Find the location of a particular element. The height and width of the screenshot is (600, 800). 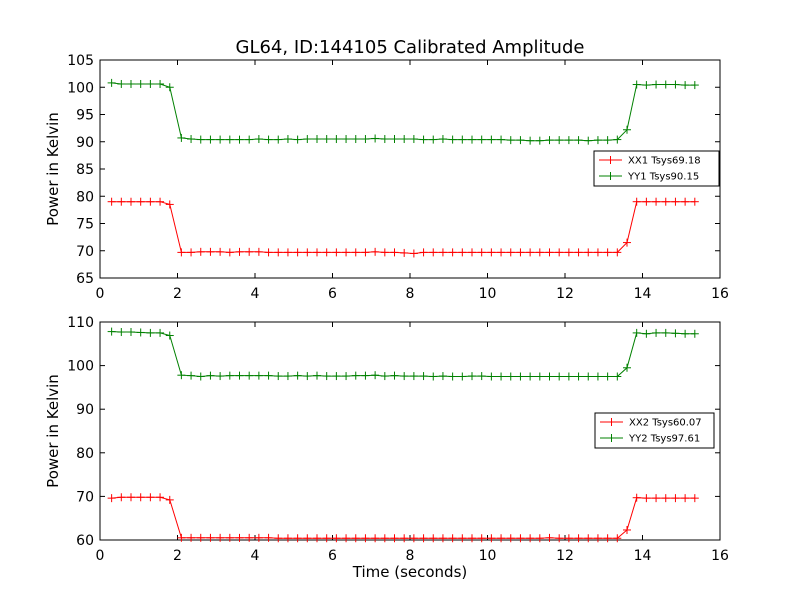

legend-label-1: YY2 Tsys97.61 is located at coordinates (664, 439).